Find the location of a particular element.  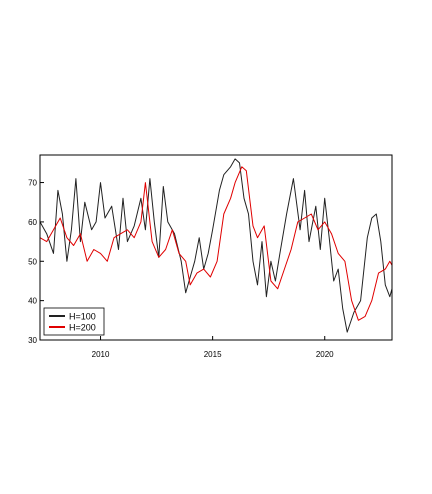

legend-label: H=200 is located at coordinates (82, 328).